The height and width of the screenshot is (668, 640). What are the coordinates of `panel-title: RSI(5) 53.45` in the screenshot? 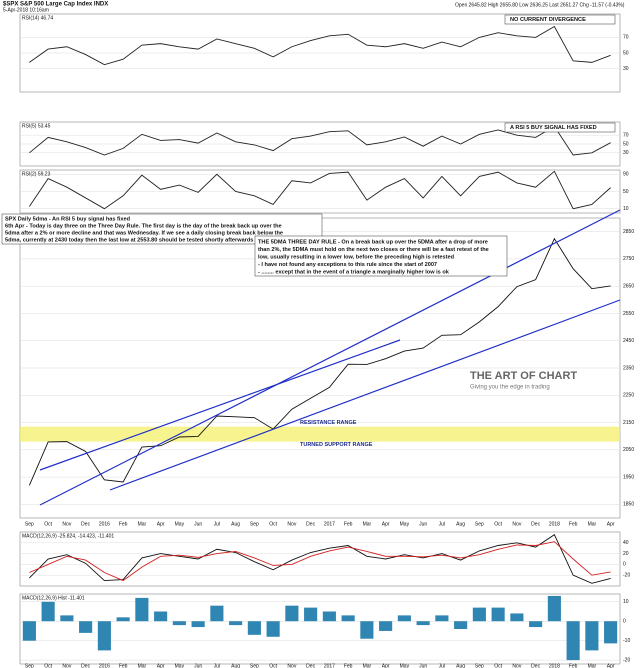 It's located at (36, 126).